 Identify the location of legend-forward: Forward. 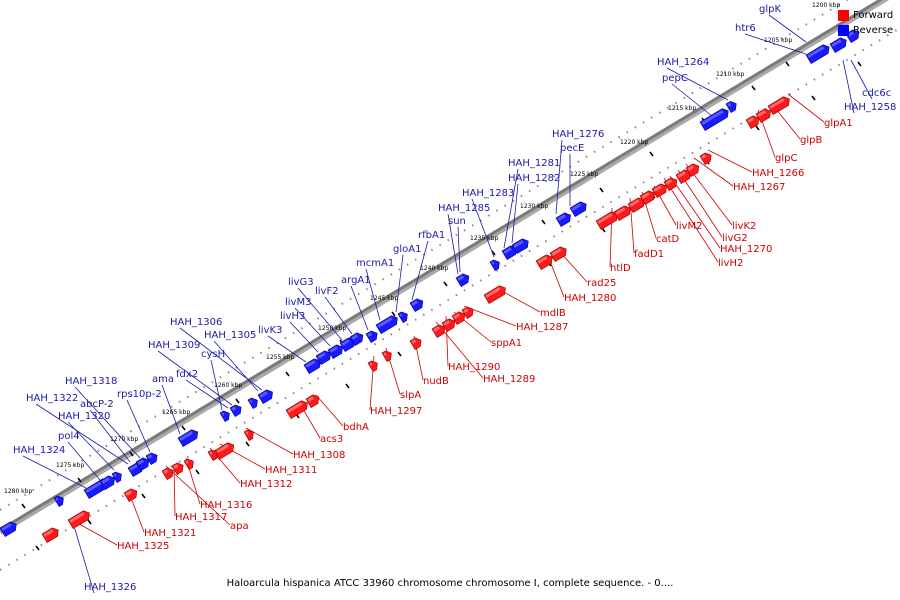
(865, 15).